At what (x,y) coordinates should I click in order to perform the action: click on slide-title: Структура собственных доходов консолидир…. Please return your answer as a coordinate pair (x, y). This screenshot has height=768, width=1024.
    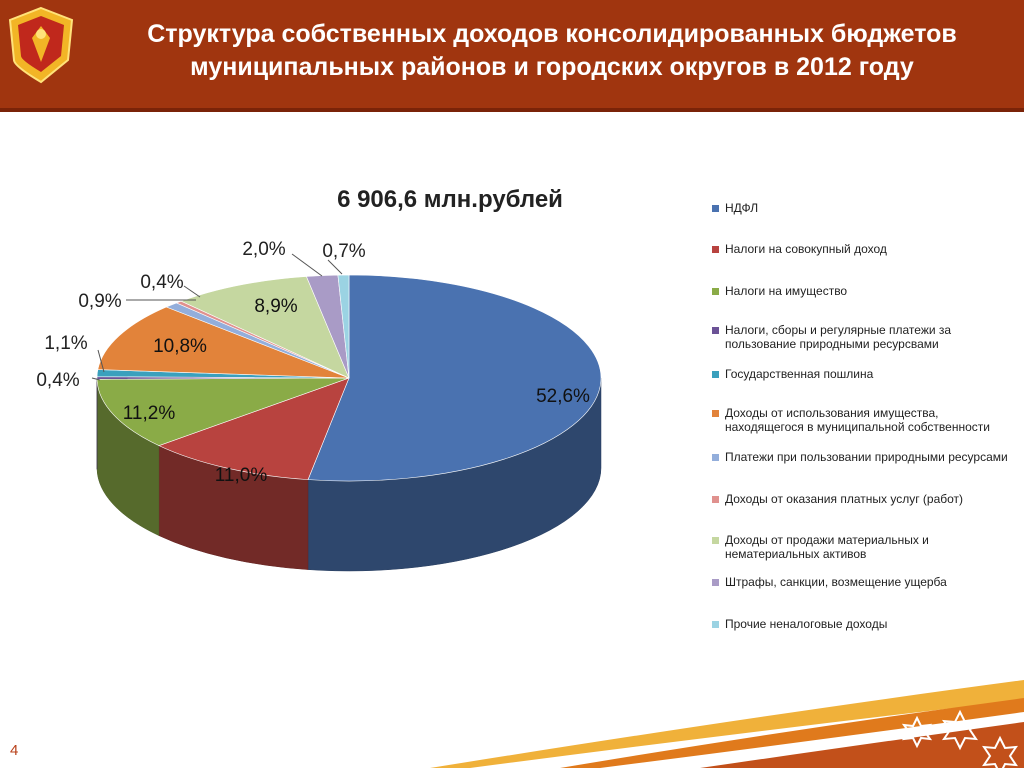
    Looking at the image, I should click on (552, 51).